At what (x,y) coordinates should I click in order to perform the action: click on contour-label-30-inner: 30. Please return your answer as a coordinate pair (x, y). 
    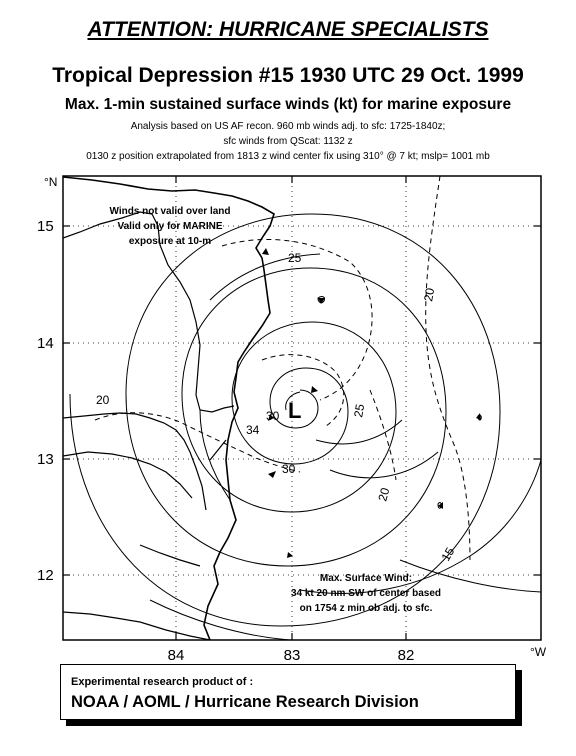
    Looking at the image, I should click on (273, 416).